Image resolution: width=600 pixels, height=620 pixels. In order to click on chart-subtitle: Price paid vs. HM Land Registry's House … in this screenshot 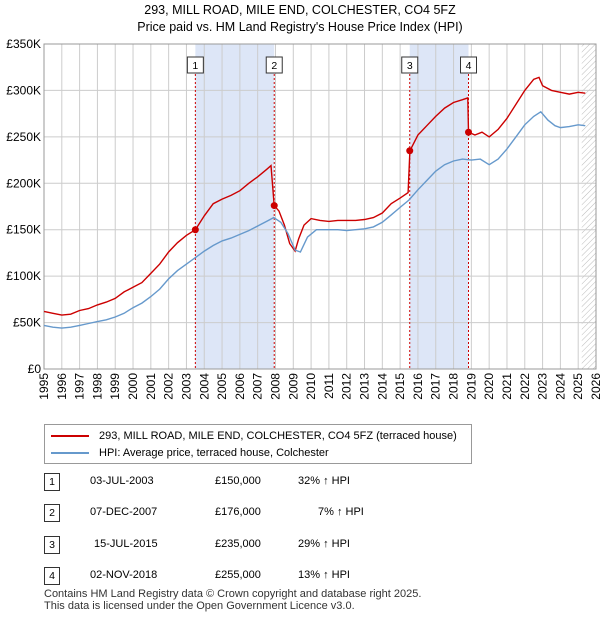, I will do `click(300, 27)`.